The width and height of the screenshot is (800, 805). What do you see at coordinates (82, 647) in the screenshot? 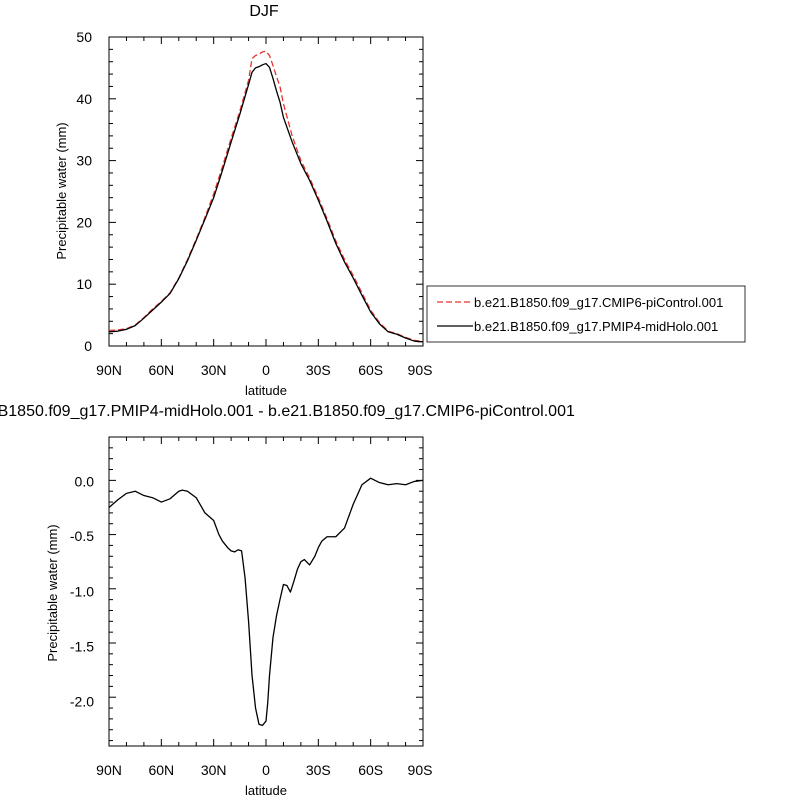
I see `bottom-y-tick-label--1.5: -1.5` at bounding box center [82, 647].